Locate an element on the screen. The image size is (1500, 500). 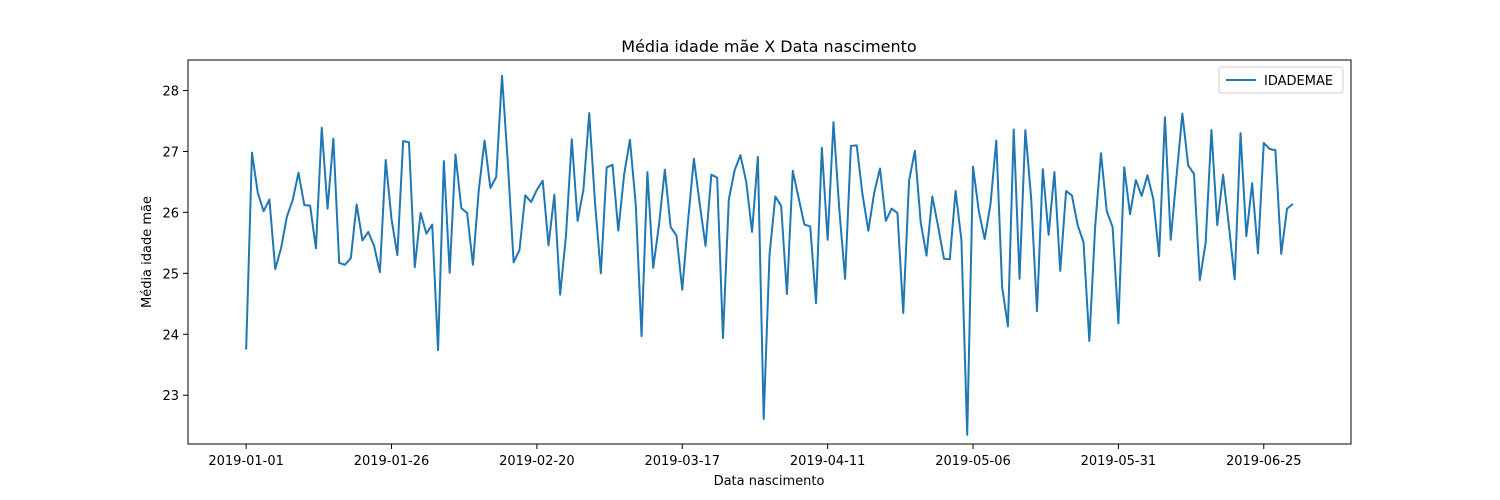
x-tick-label: 2019-04-11 is located at coordinates (828, 461).